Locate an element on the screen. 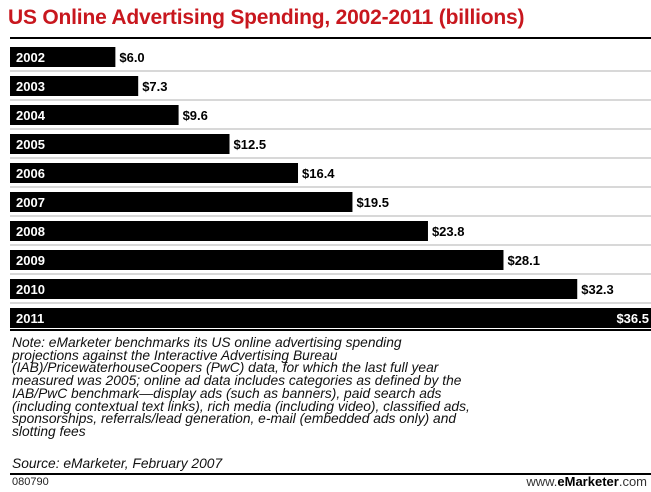 The image size is (651, 492). chart-code: 080790 is located at coordinates (30, 482).